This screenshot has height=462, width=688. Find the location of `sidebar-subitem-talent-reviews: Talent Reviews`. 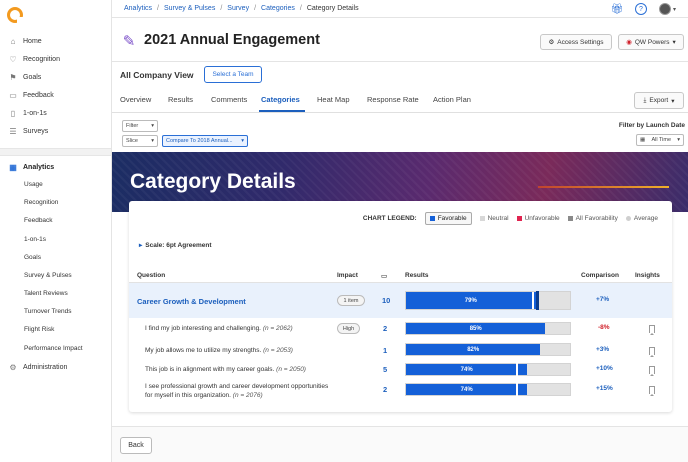

sidebar-subitem-talent-reviews: Talent Reviews is located at coordinates (46, 293).